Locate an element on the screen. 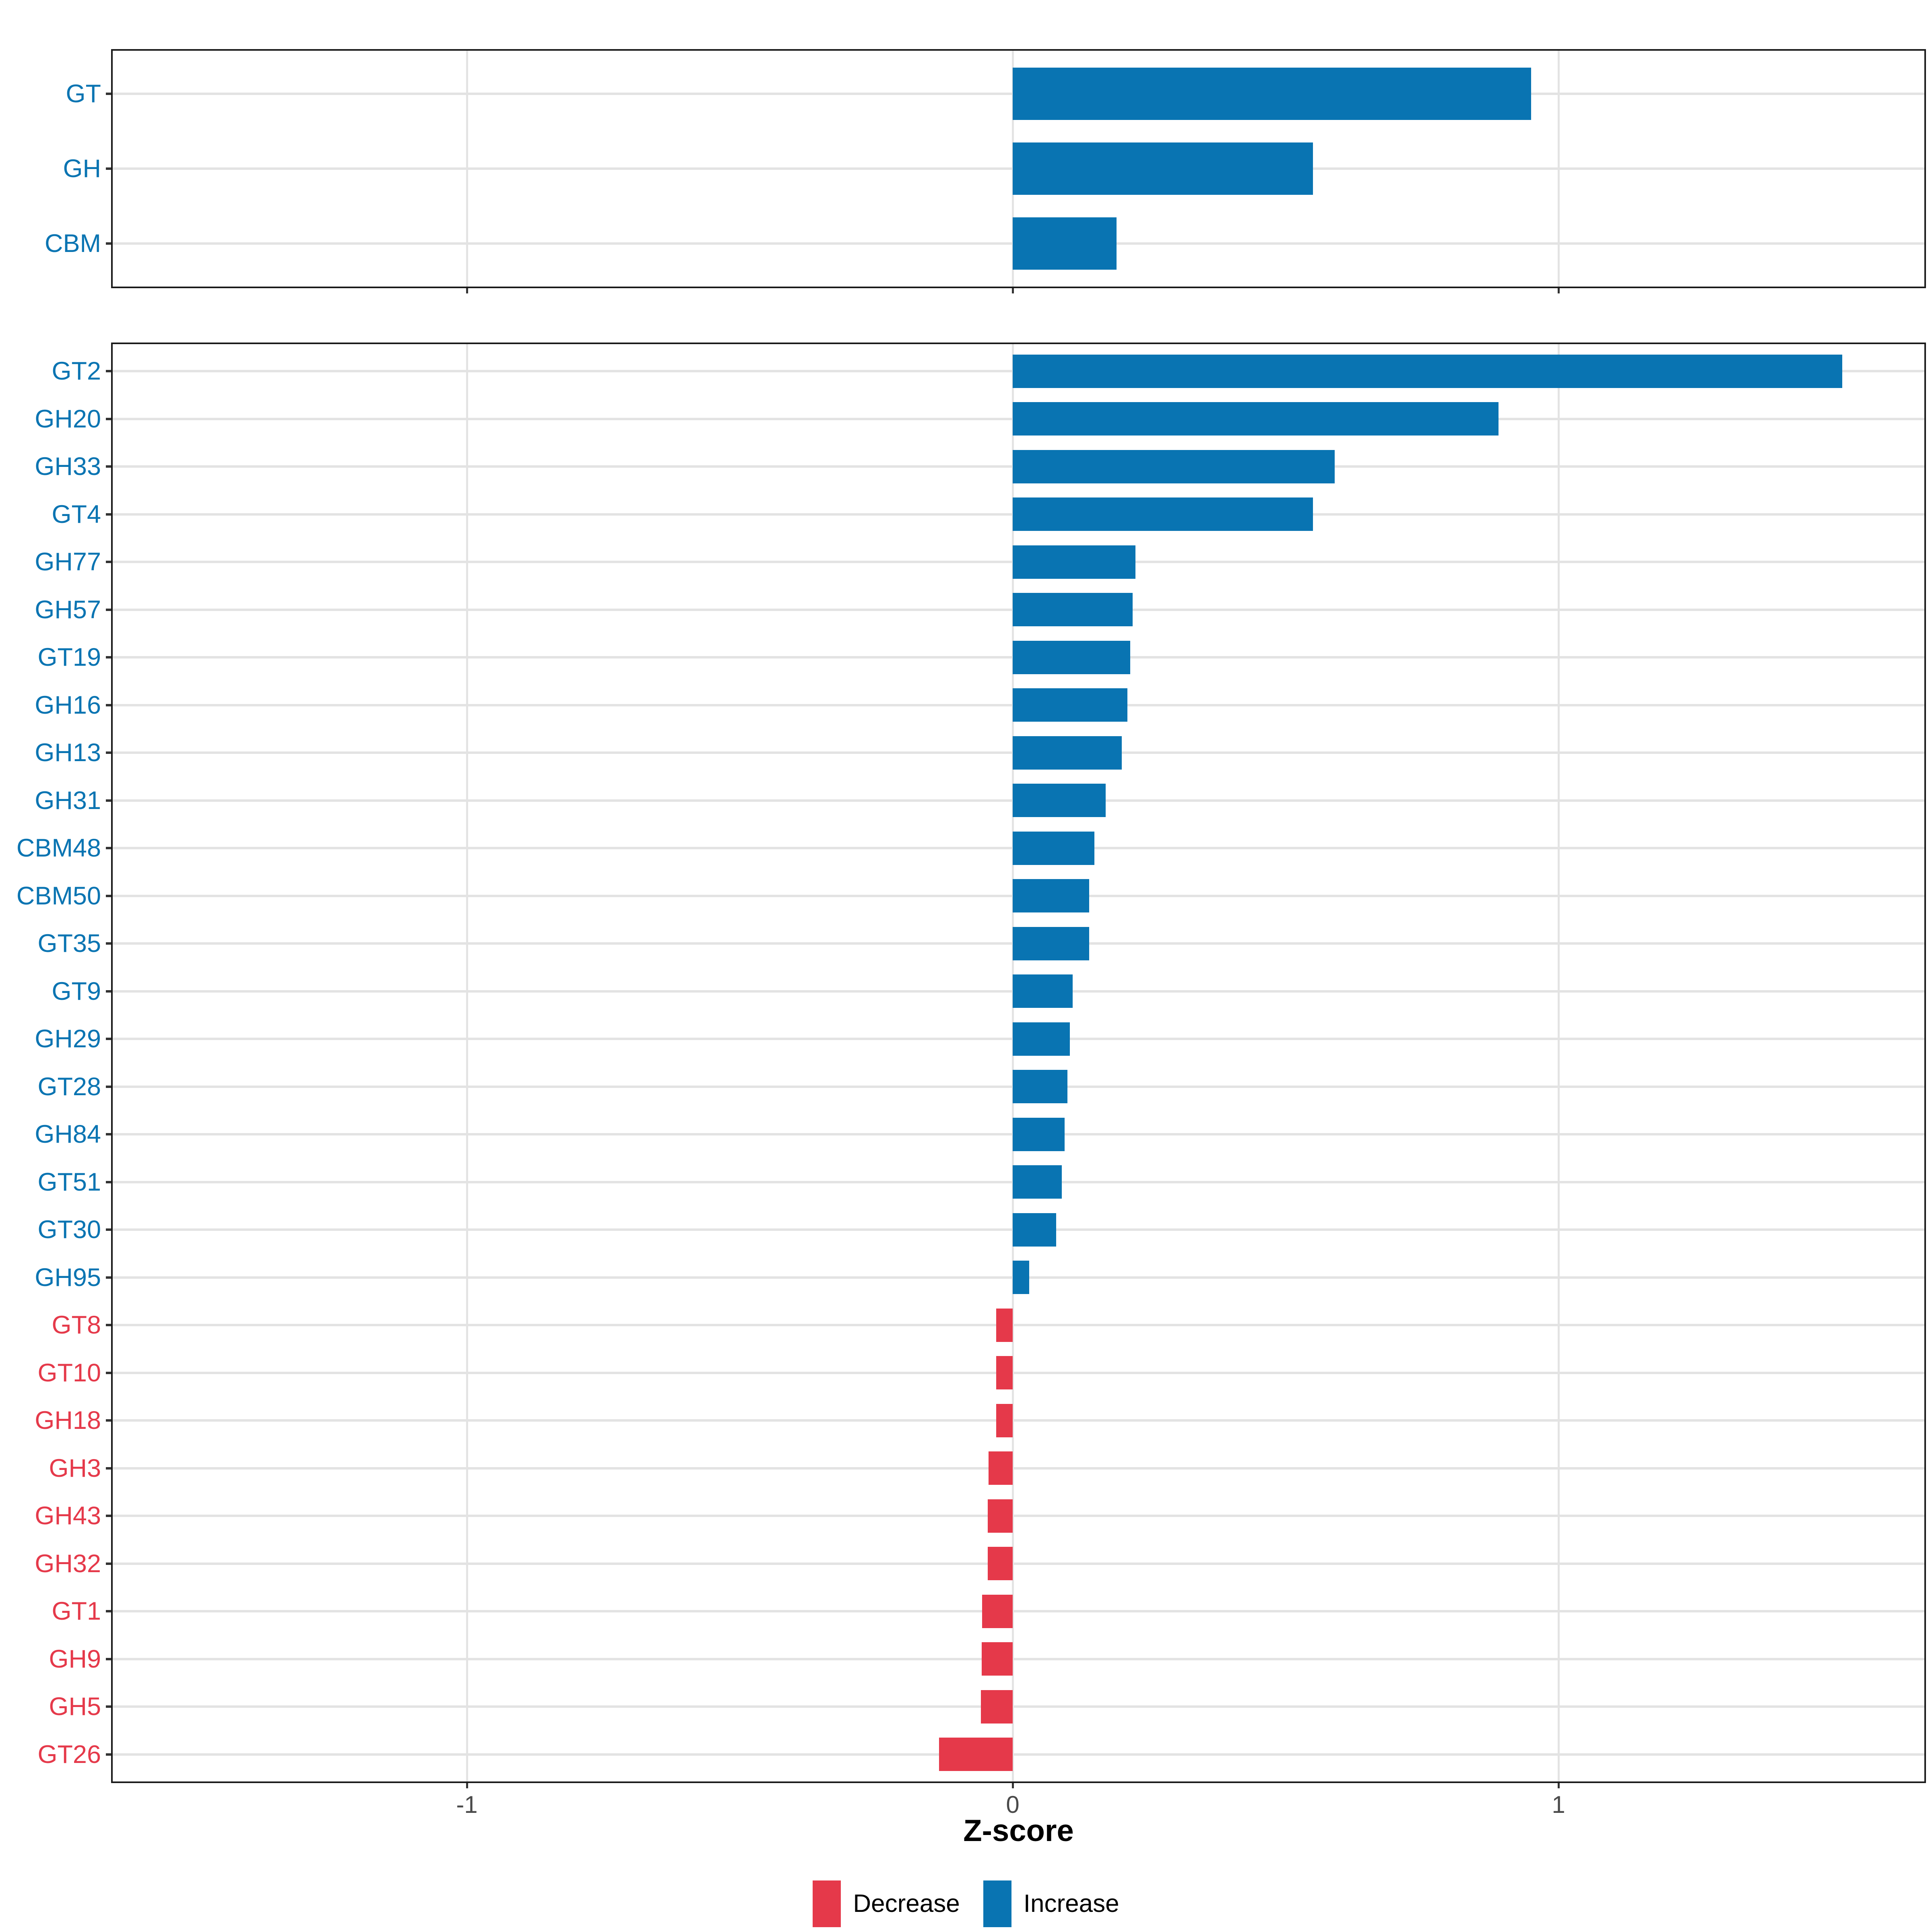  y-tick-CBM is located at coordinates (108, 243).